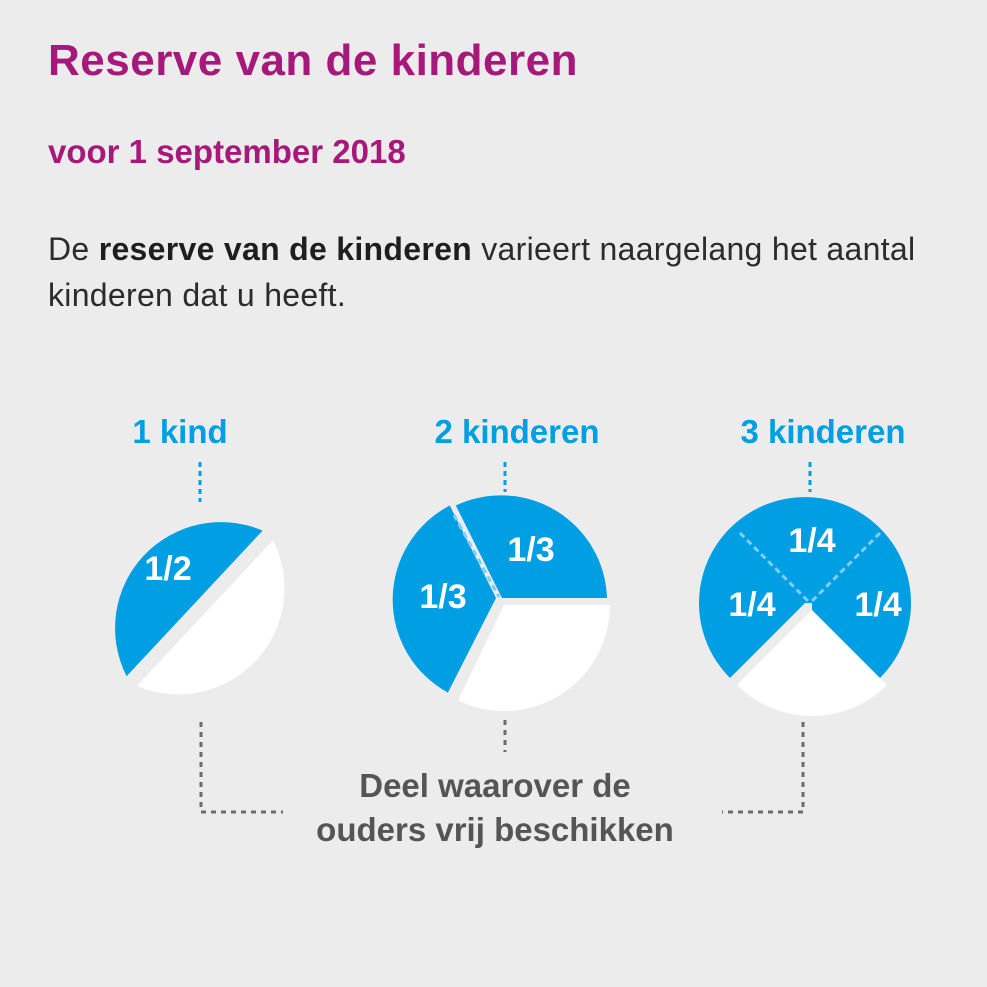  I want to click on caption-connectors, so click(502, 767).